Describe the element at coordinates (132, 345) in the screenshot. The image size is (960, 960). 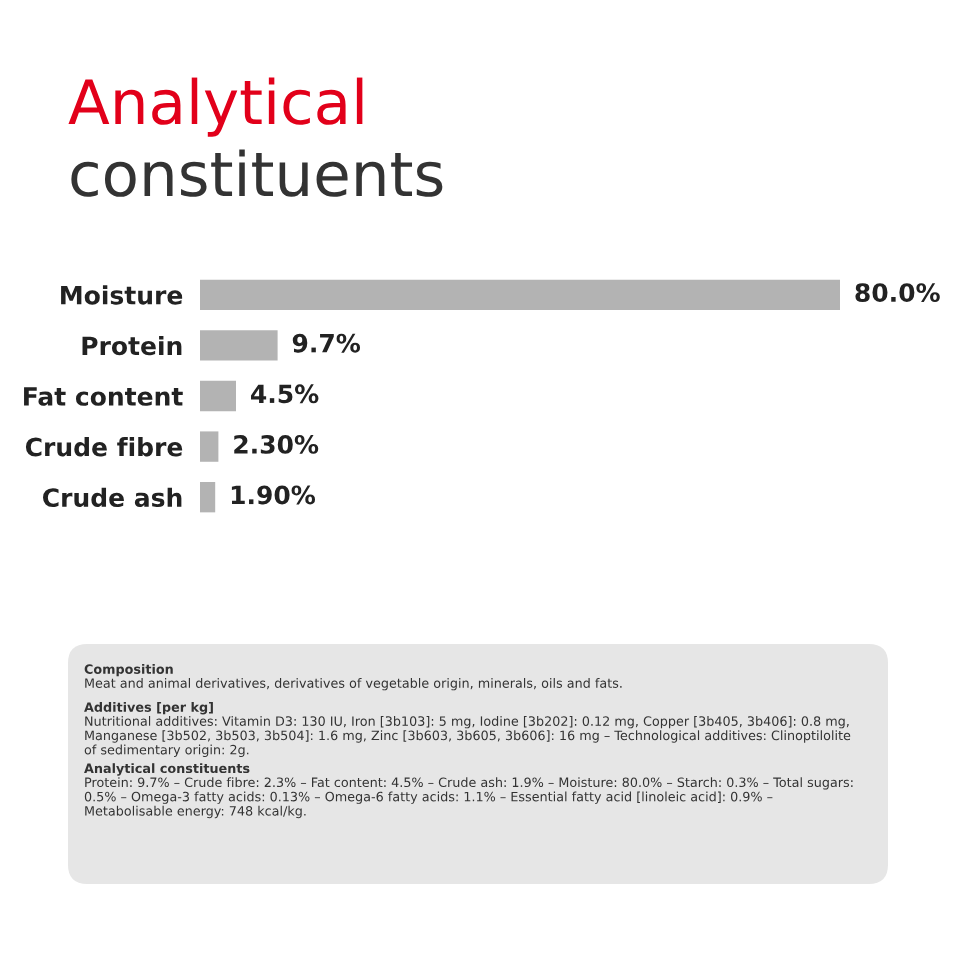
I see `y-tick-label: Protein` at that location.